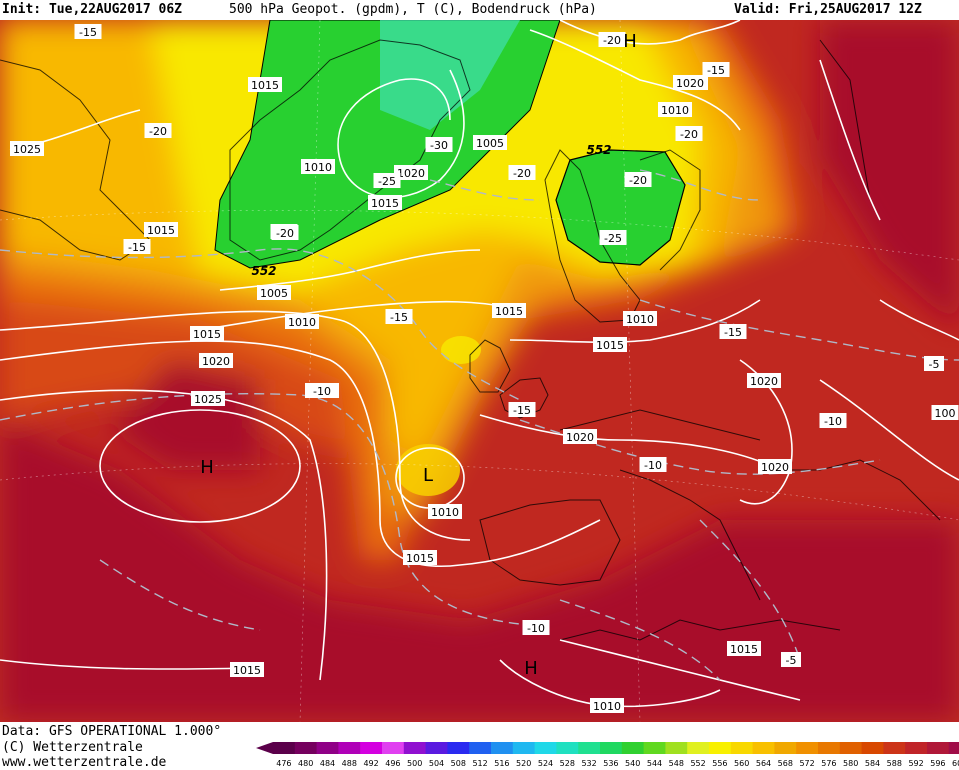 This screenshot has width=959, height=770. What do you see at coordinates (741, 763) in the screenshot?
I see `legend-tick-label: 560` at bounding box center [741, 763].